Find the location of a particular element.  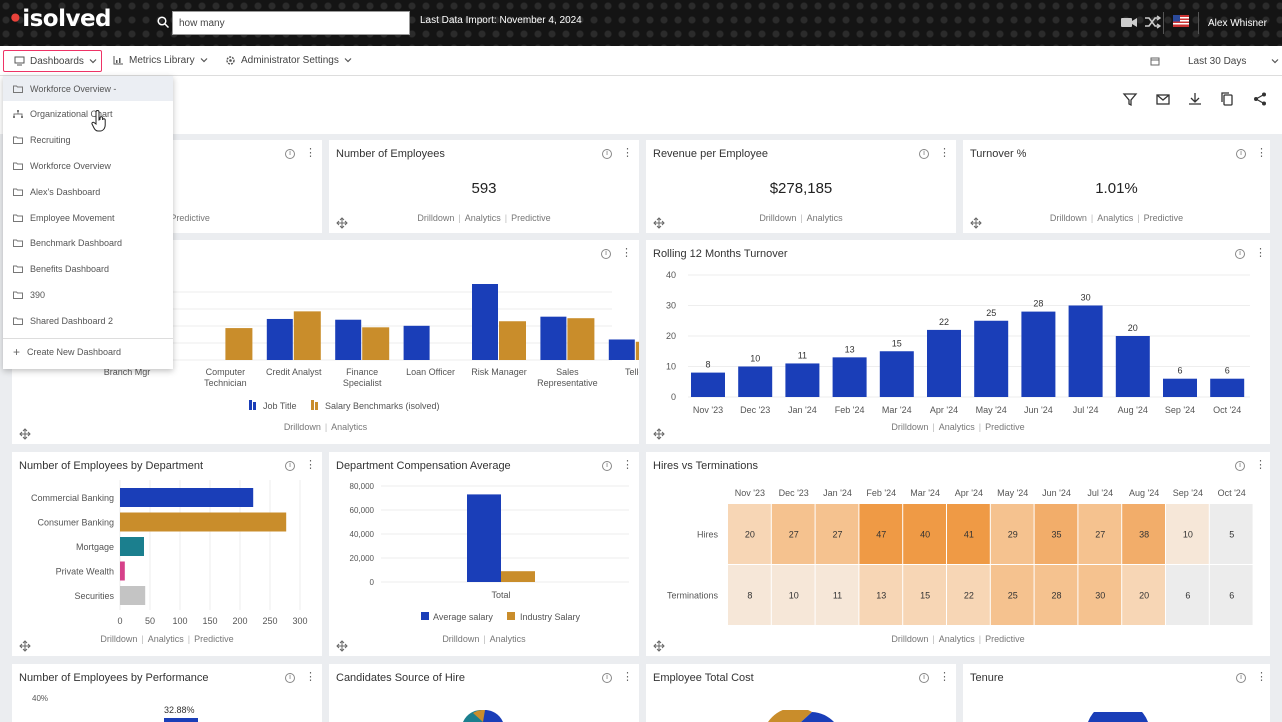

card-title: Tenure is located at coordinates (987, 678).